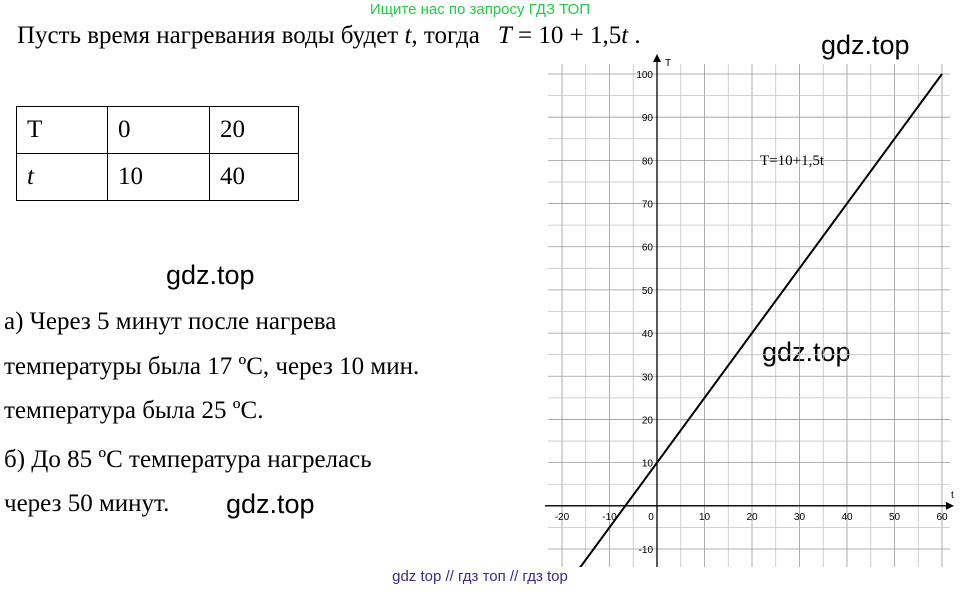 The width and height of the screenshot is (960, 592). I want to click on x-tick-label: -10, so click(609, 517).